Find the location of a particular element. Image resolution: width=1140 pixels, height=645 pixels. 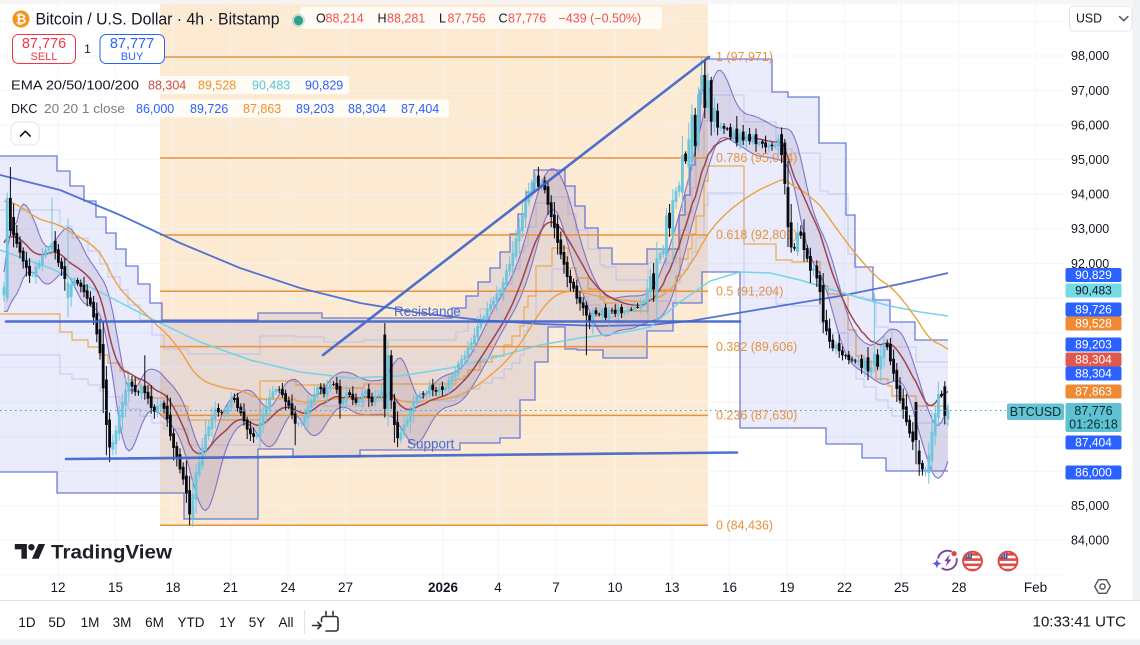

svg-text: 2026 is located at coordinates (443, 587).